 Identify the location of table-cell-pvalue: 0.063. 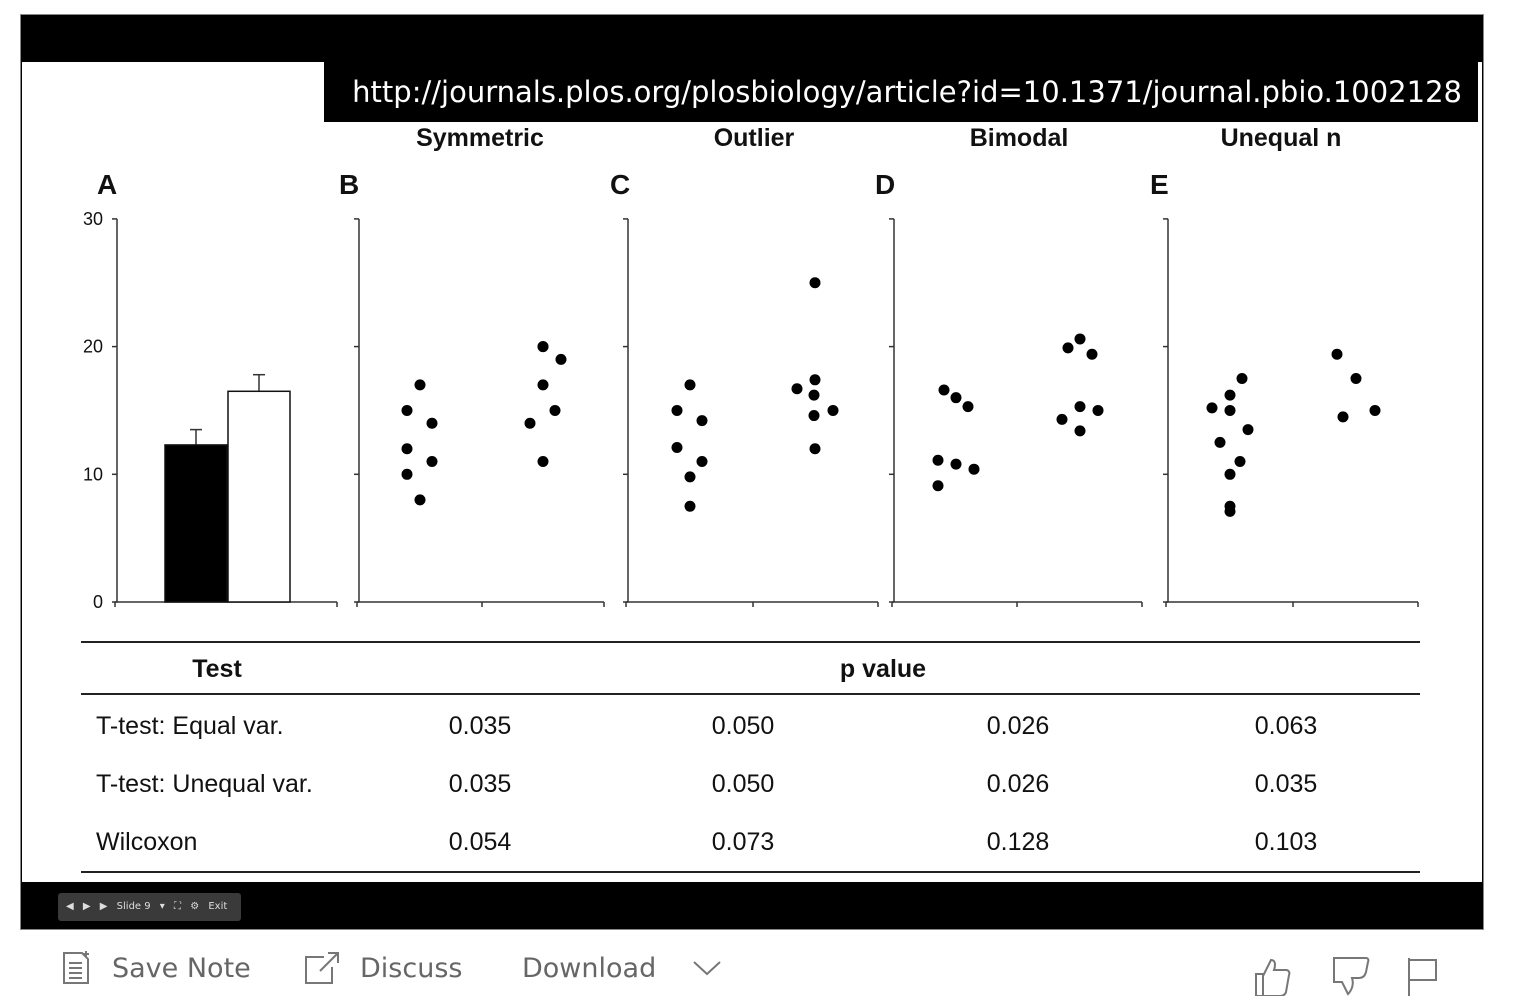
(1286, 726).